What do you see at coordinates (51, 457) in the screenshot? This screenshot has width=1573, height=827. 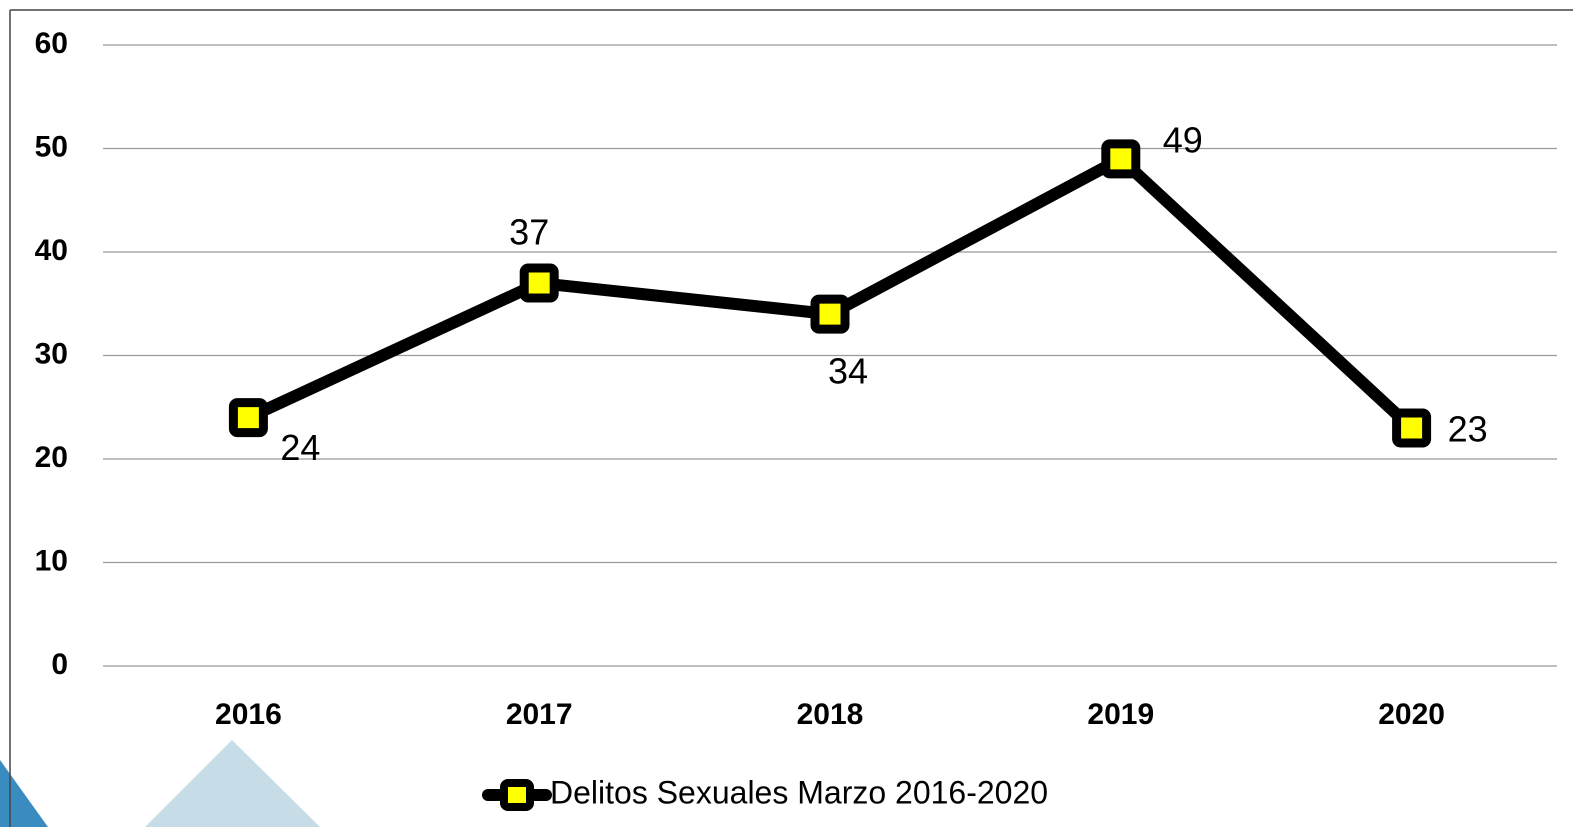 I see `y-tick-label: 20` at bounding box center [51, 457].